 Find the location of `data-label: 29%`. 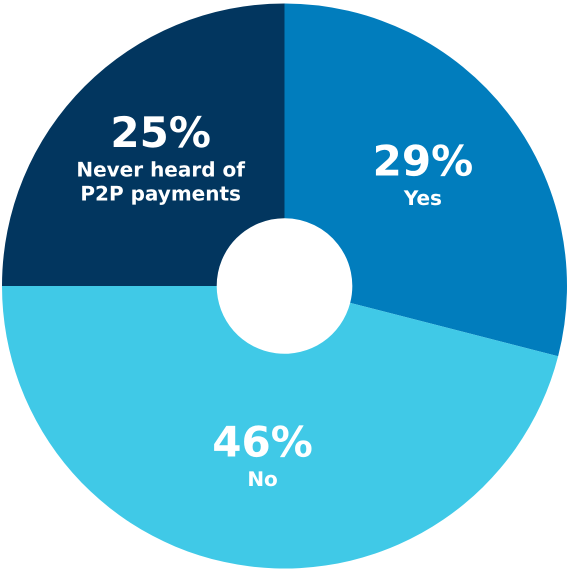

data-label: 29% is located at coordinates (423, 161).